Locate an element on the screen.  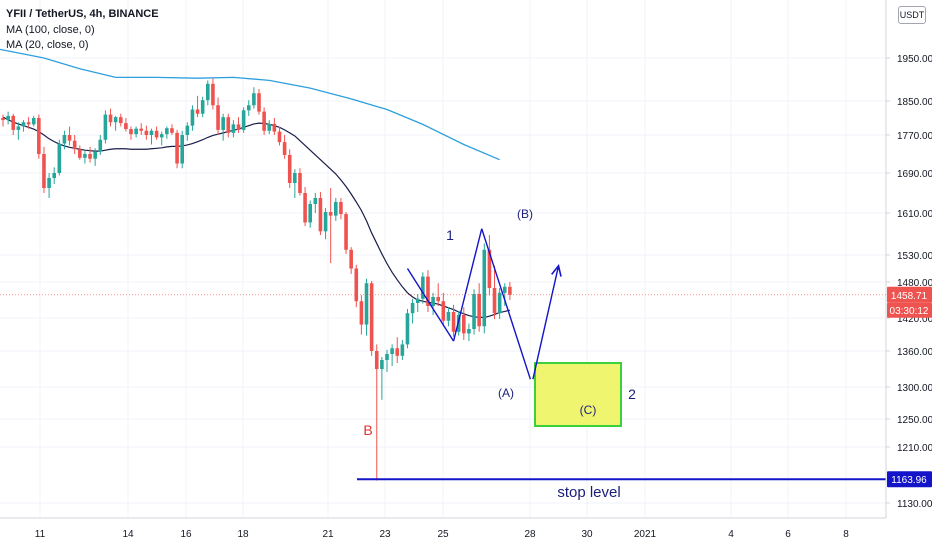
stop-level-badge: 1163.96 is located at coordinates (909, 480).